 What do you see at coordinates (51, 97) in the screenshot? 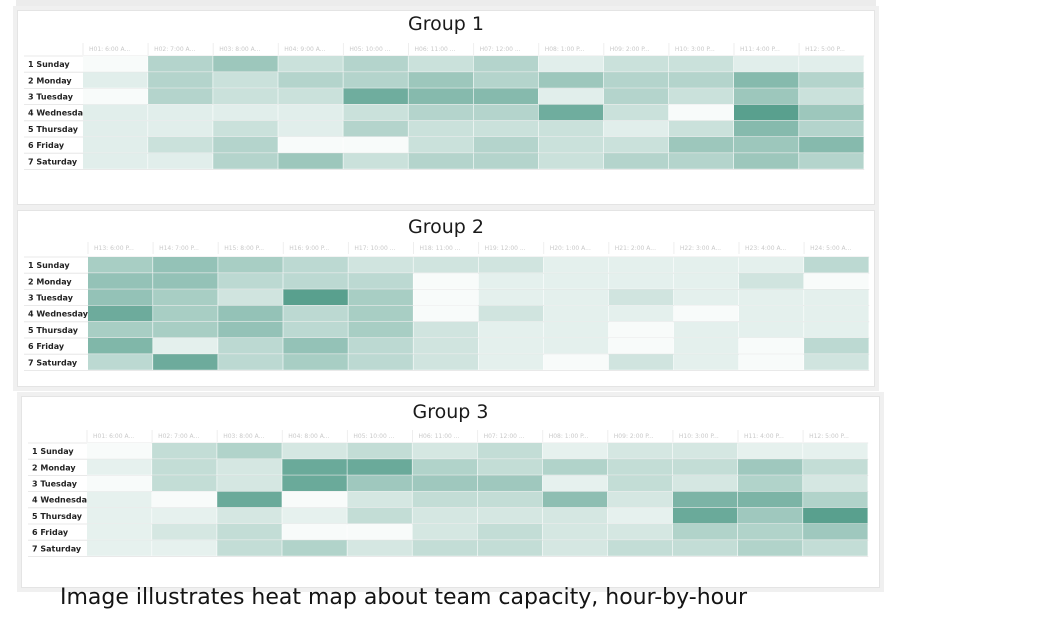
I see `row-label: 3 Tuesday` at bounding box center [51, 97].